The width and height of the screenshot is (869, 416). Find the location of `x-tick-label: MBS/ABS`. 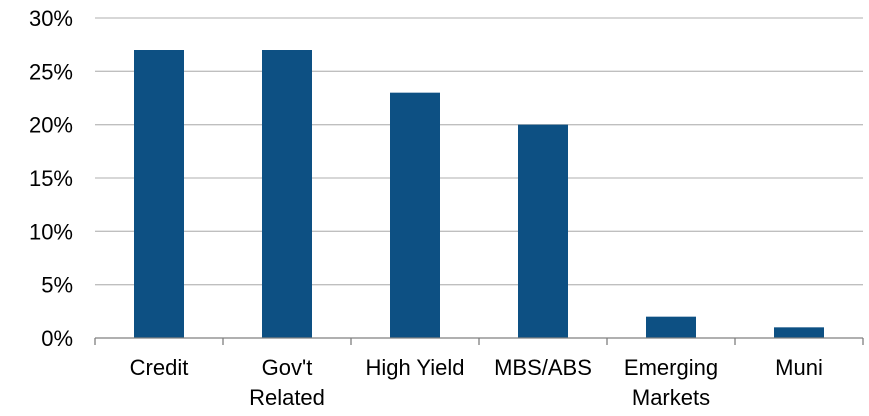

x-tick-label: MBS/ABS is located at coordinates (543, 367).